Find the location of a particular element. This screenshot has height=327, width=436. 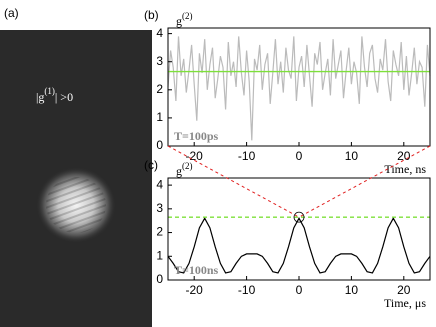

panel-label: (c) is located at coordinates (151, 165).